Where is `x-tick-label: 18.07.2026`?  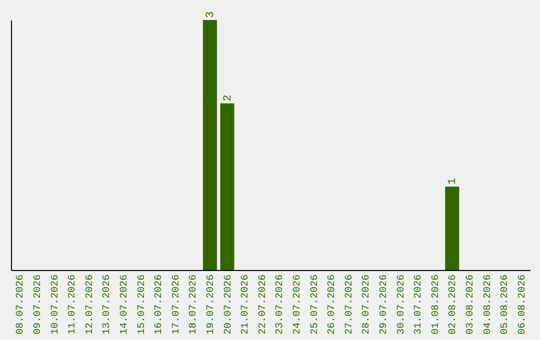
x-tick-label: 18.07.2026 is located at coordinates (194, 304).